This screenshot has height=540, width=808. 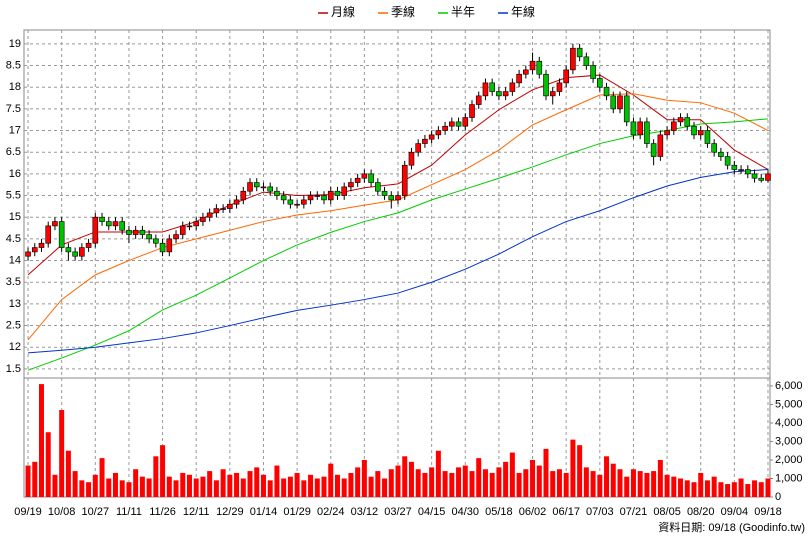 What do you see at coordinates (331, 512) in the screenshot?
I see `x-tick-label: 02/24` at bounding box center [331, 512].